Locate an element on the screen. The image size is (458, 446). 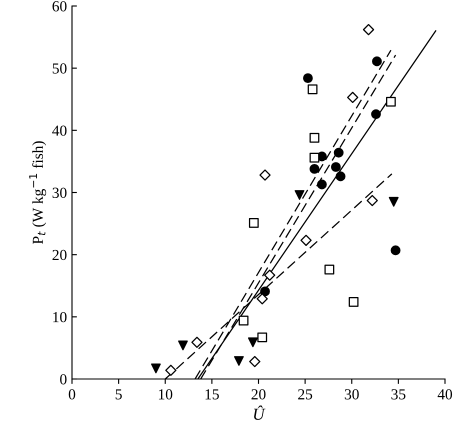
y-tick-label: 20 is located at coordinates (59, 255).